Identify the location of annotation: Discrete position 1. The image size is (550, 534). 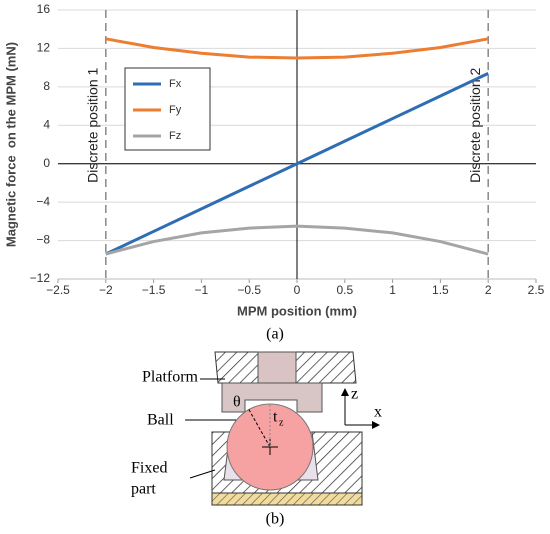
(93, 124).